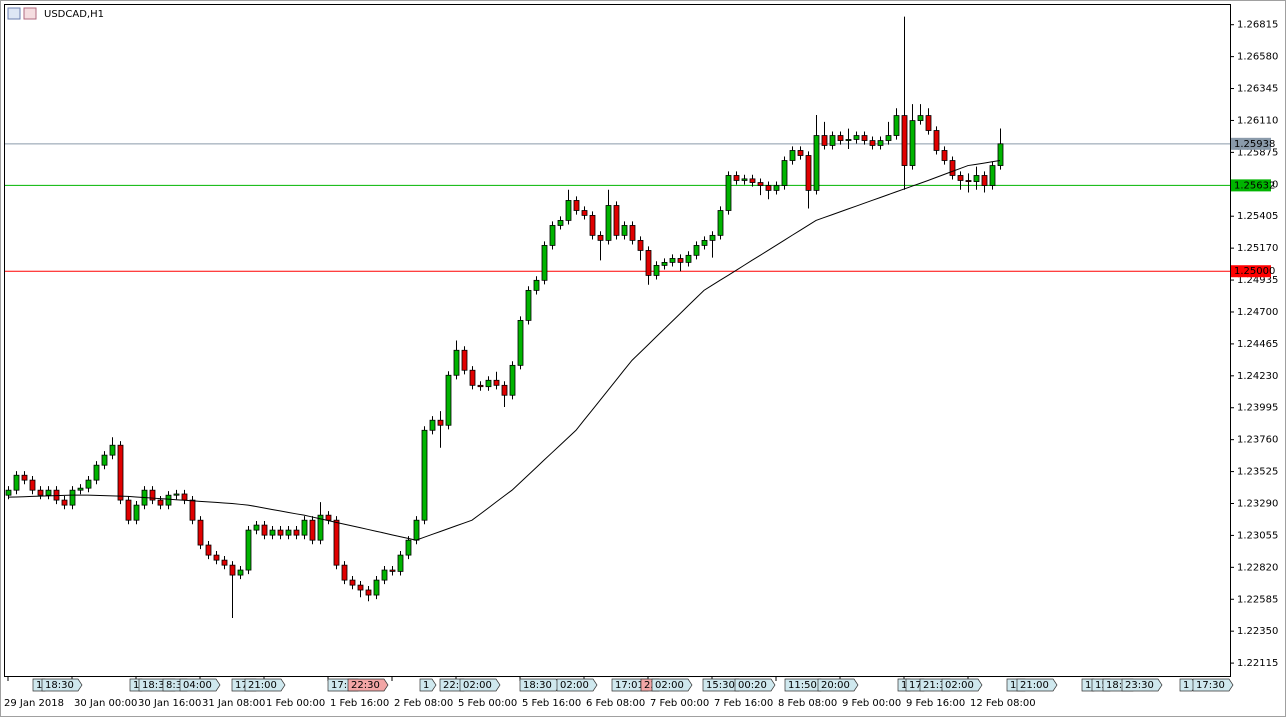 This screenshot has height=717, width=1286. I want to click on event-label: 18:30, so click(156, 685).